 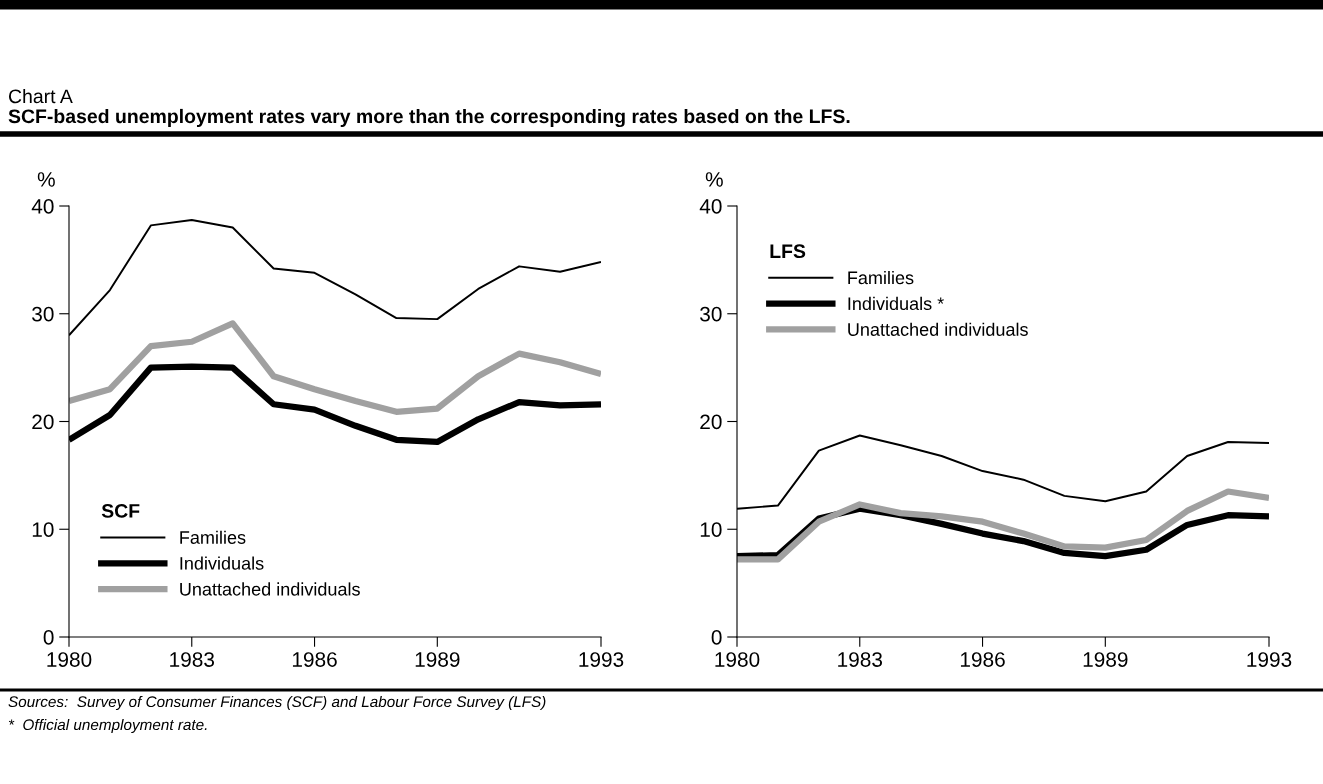 I want to click on legend-label: Individuals, so click(x=222, y=563).